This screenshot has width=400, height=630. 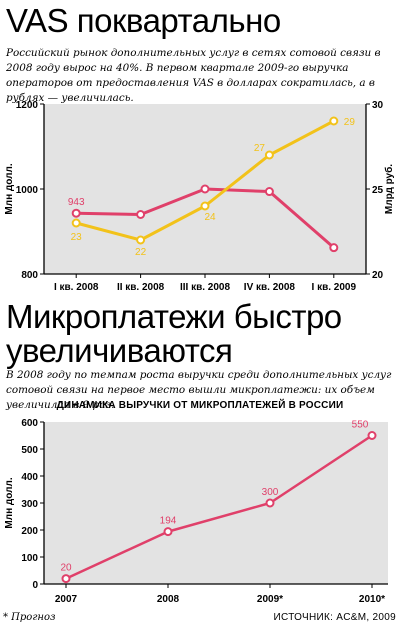 What do you see at coordinates (29, 558) in the screenshot?
I see `y-tick-label: 100` at bounding box center [29, 558].